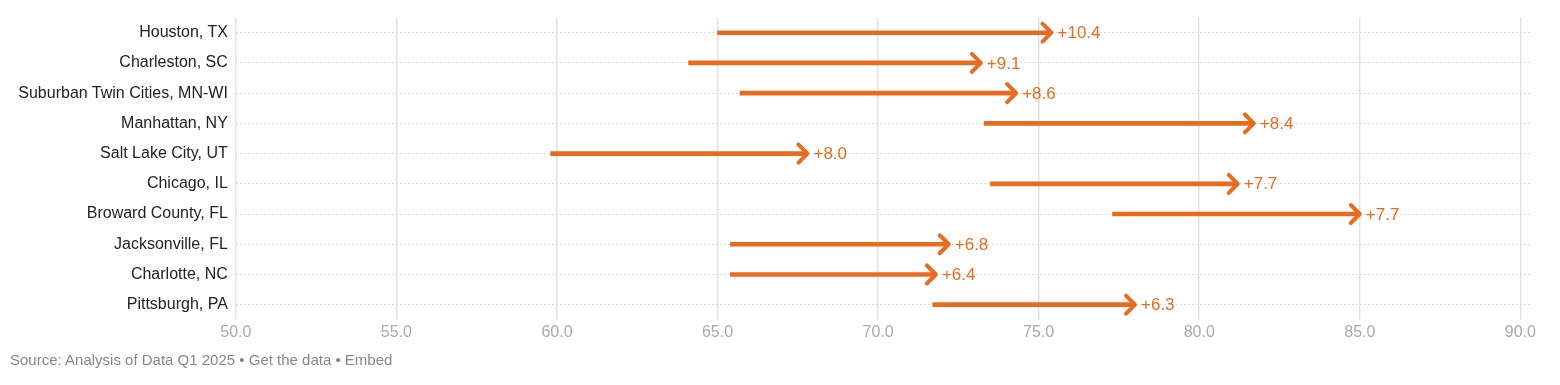 The width and height of the screenshot is (1560, 385). What do you see at coordinates (396, 331) in the screenshot?
I see `x-tick-label: 55.0` at bounding box center [396, 331].